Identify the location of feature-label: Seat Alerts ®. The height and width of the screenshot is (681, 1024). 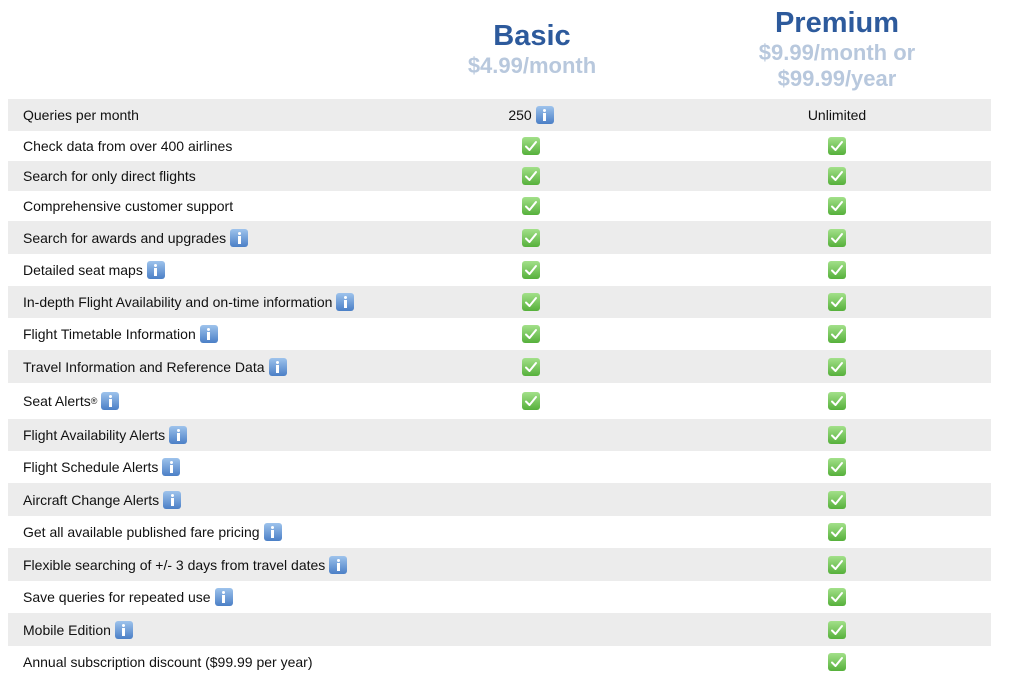
(71, 401).